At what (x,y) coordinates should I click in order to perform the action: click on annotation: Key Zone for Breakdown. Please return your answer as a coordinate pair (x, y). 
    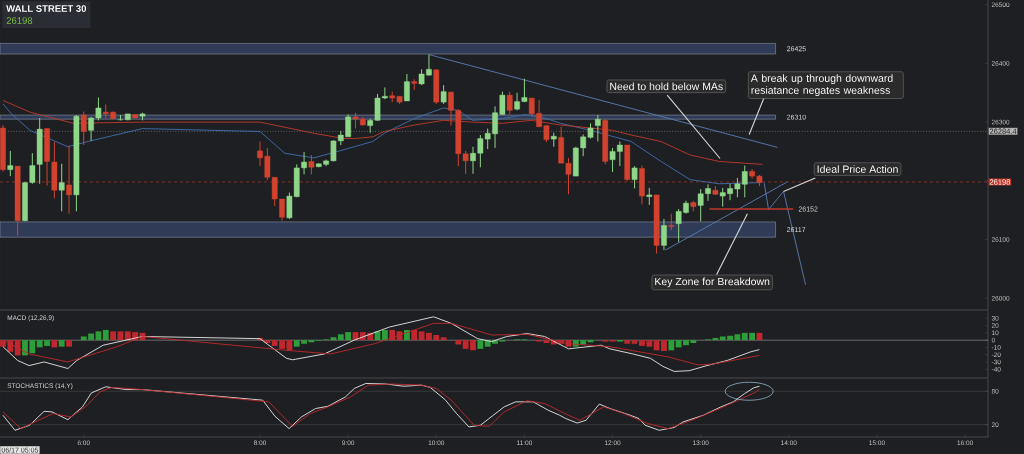
    Looking at the image, I should click on (712, 282).